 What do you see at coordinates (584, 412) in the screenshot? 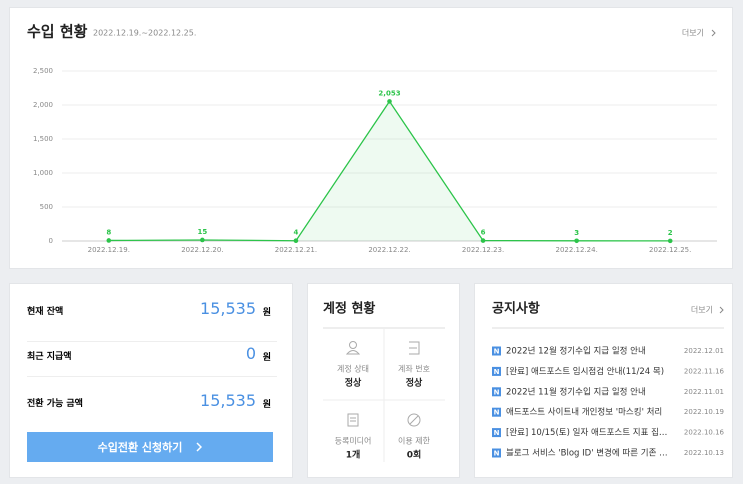
I see `notice-title: 애드포스트 사이트내 개인정보 '마스킹' 처리` at bounding box center [584, 412].